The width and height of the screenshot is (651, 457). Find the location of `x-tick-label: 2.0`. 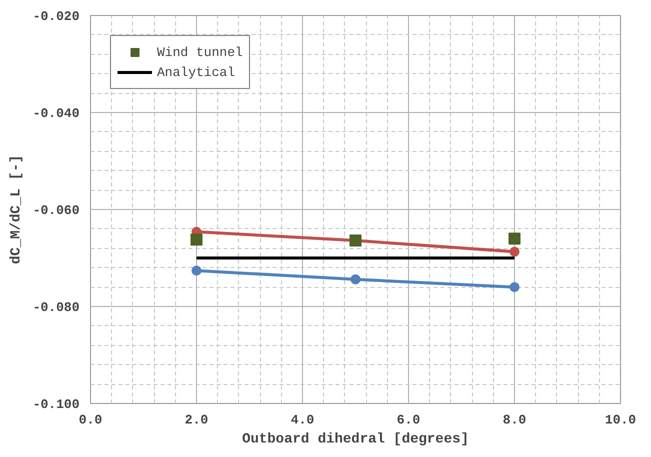

x-tick-label: 2.0 is located at coordinates (196, 420).